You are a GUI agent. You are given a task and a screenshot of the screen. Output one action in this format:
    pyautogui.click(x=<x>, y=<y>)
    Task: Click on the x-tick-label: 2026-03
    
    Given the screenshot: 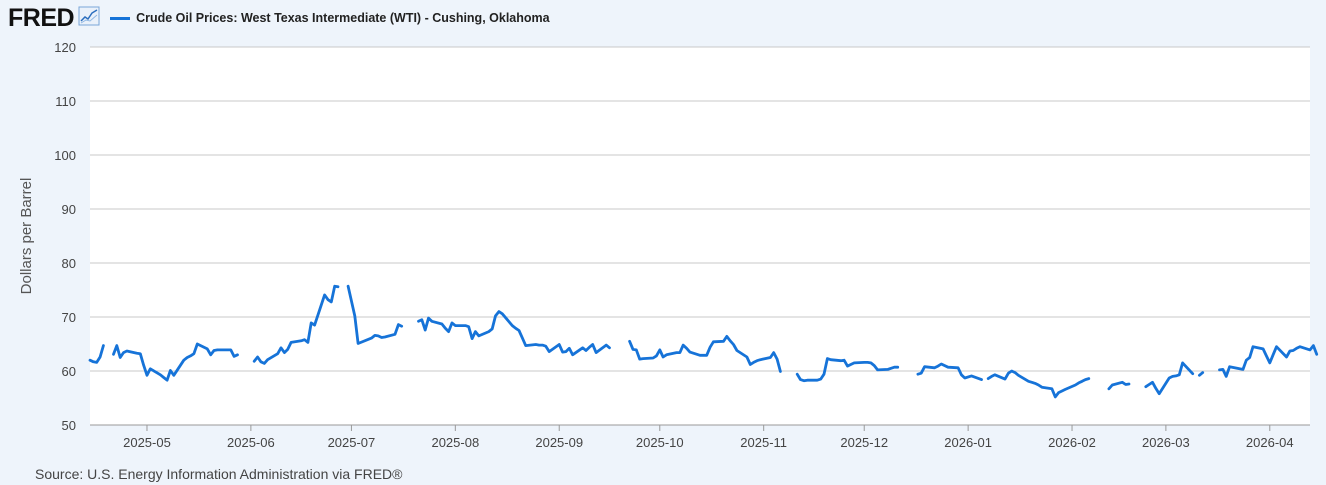 What is the action you would take?
    pyautogui.click(x=1166, y=442)
    